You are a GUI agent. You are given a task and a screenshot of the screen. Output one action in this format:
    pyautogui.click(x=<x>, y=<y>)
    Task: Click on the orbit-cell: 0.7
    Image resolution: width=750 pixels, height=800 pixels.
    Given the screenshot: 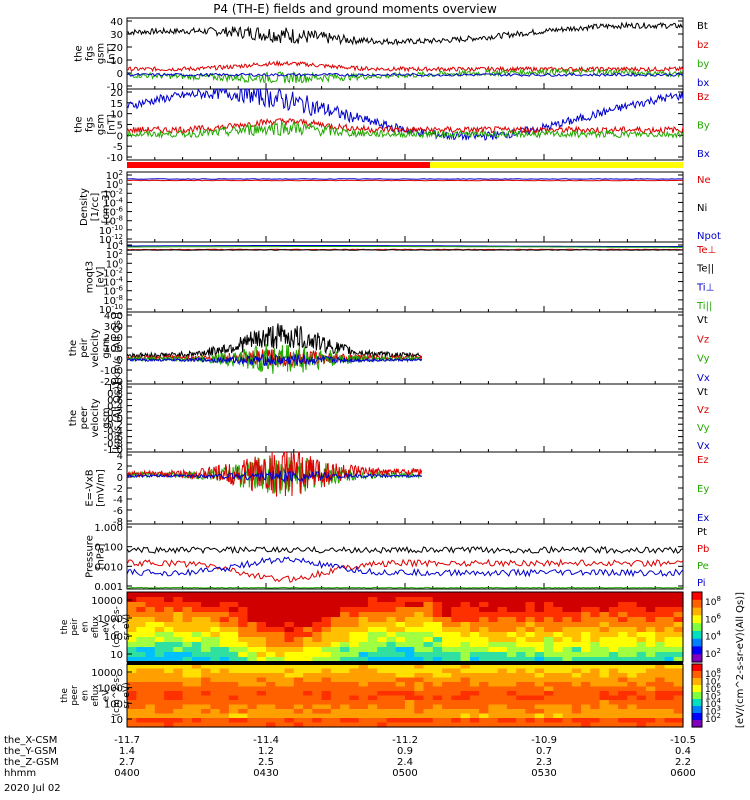 What is the action you would take?
    pyautogui.click(x=544, y=751)
    